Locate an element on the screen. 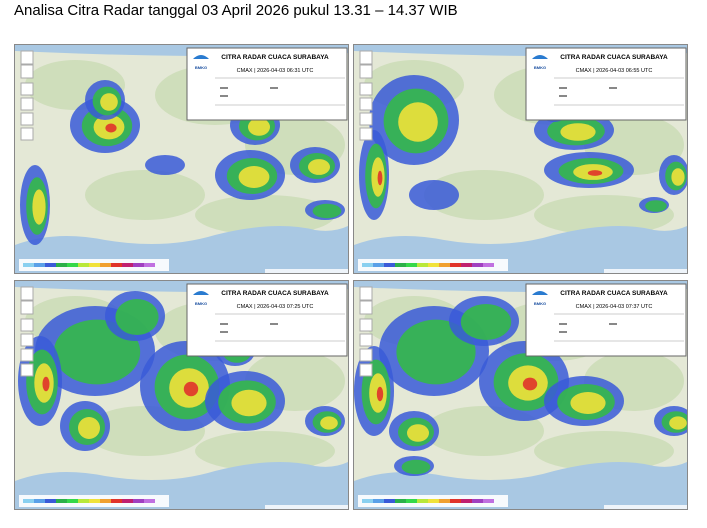 This screenshot has width=707, height=528. legend-timestamp: CMAX | 2026-04-03 07:37 UTC is located at coordinates (614, 307).